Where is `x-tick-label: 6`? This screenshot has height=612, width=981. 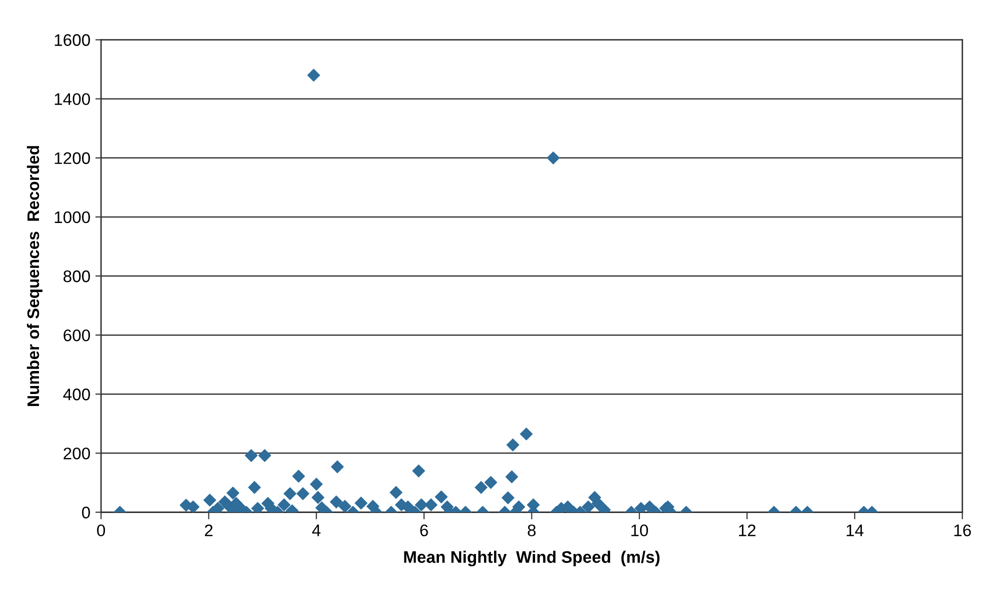 x-tick-label: 6 is located at coordinates (424, 530).